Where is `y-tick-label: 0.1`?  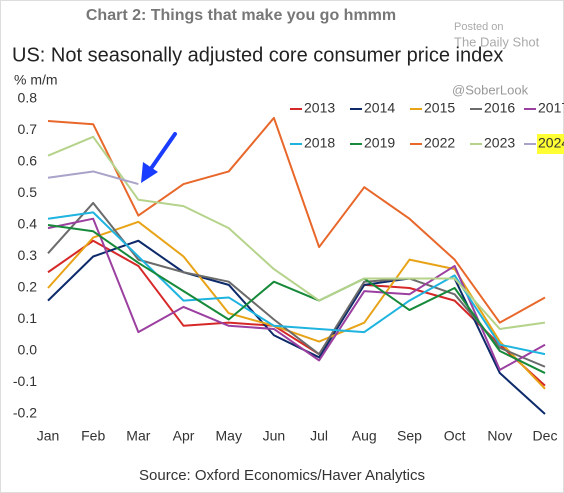
y-tick-label: 0.1 is located at coordinates (28, 318).